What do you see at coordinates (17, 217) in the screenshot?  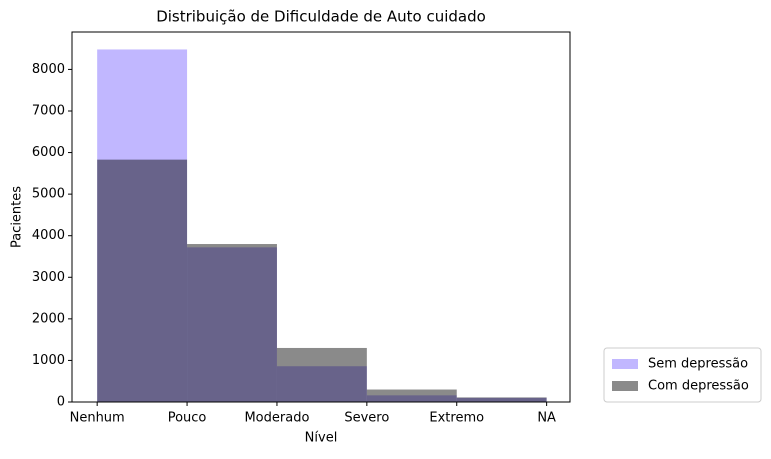 I see `y-axis-label: Pacientes` at bounding box center [17, 217].